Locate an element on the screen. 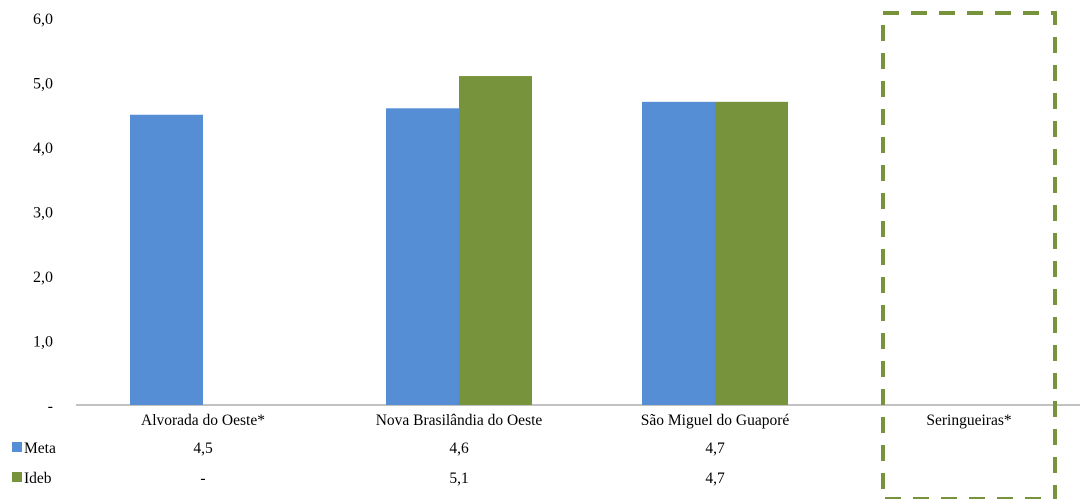  legend-swatch-meta is located at coordinates (17, 447).